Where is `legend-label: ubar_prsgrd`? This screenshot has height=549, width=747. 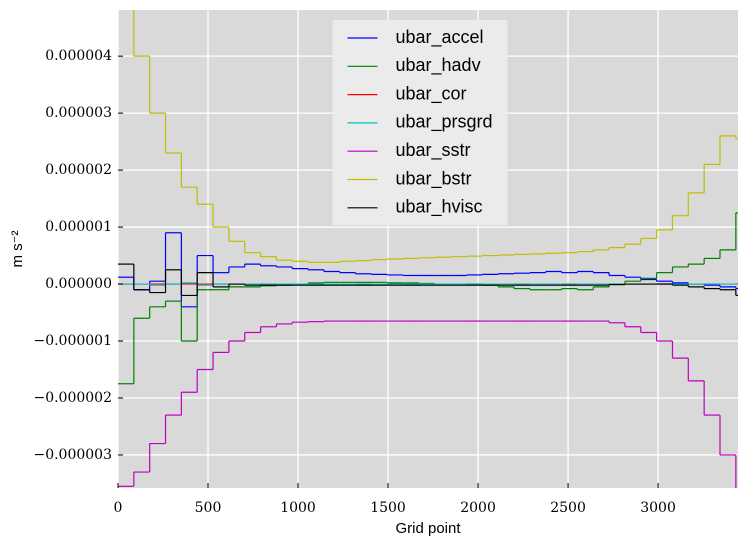 legend-label: ubar_prsgrd is located at coordinates (444, 122).